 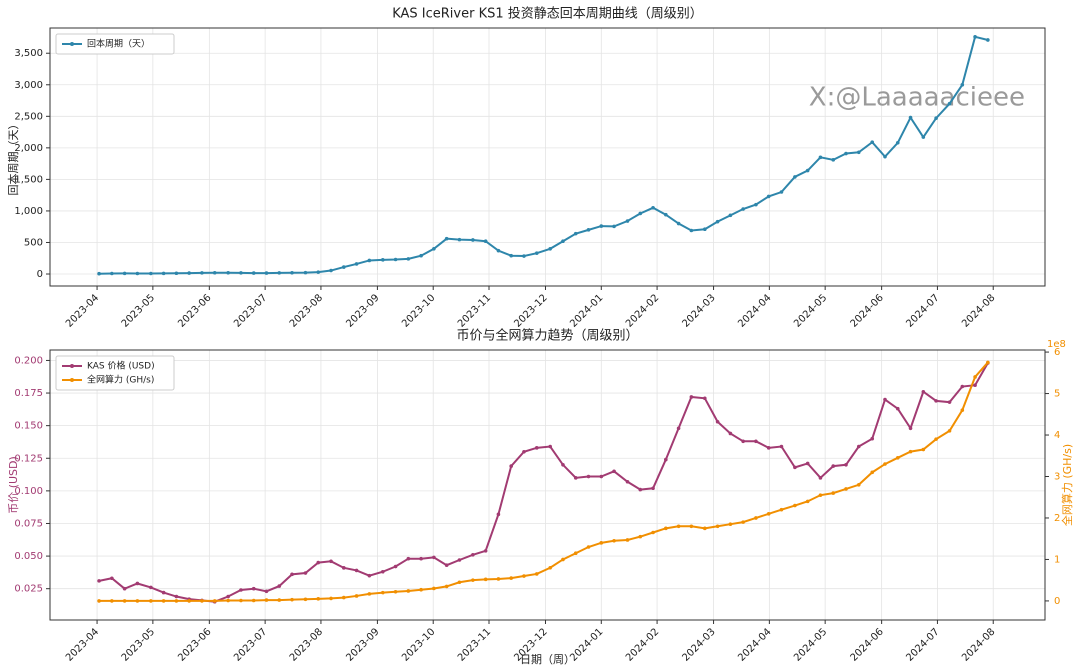 I want to click on legend-label: 全网算力 (GH/s), so click(x=120, y=380).